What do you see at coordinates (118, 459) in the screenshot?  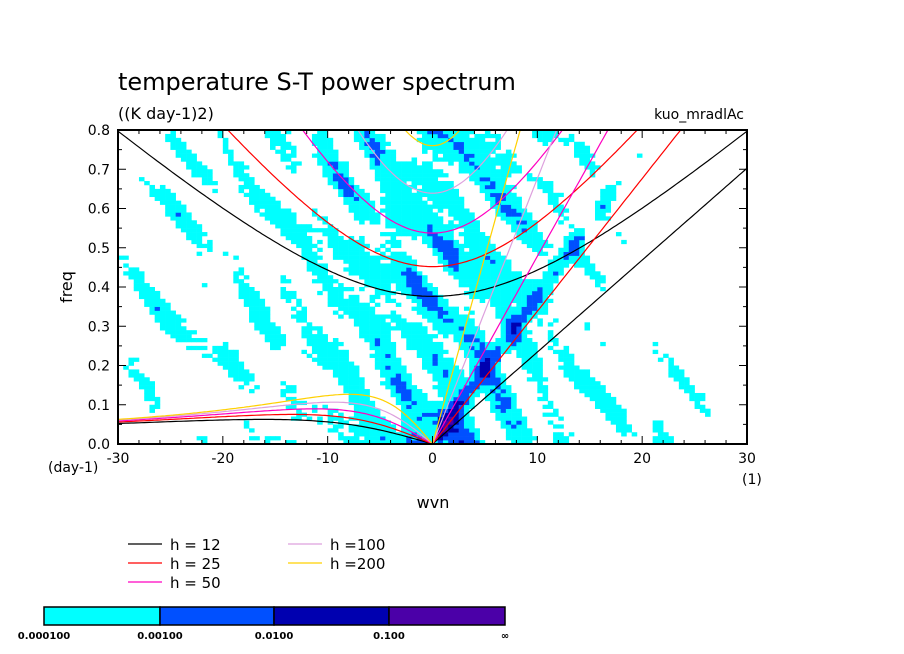 I see `x-tick-label: -30` at bounding box center [118, 459].